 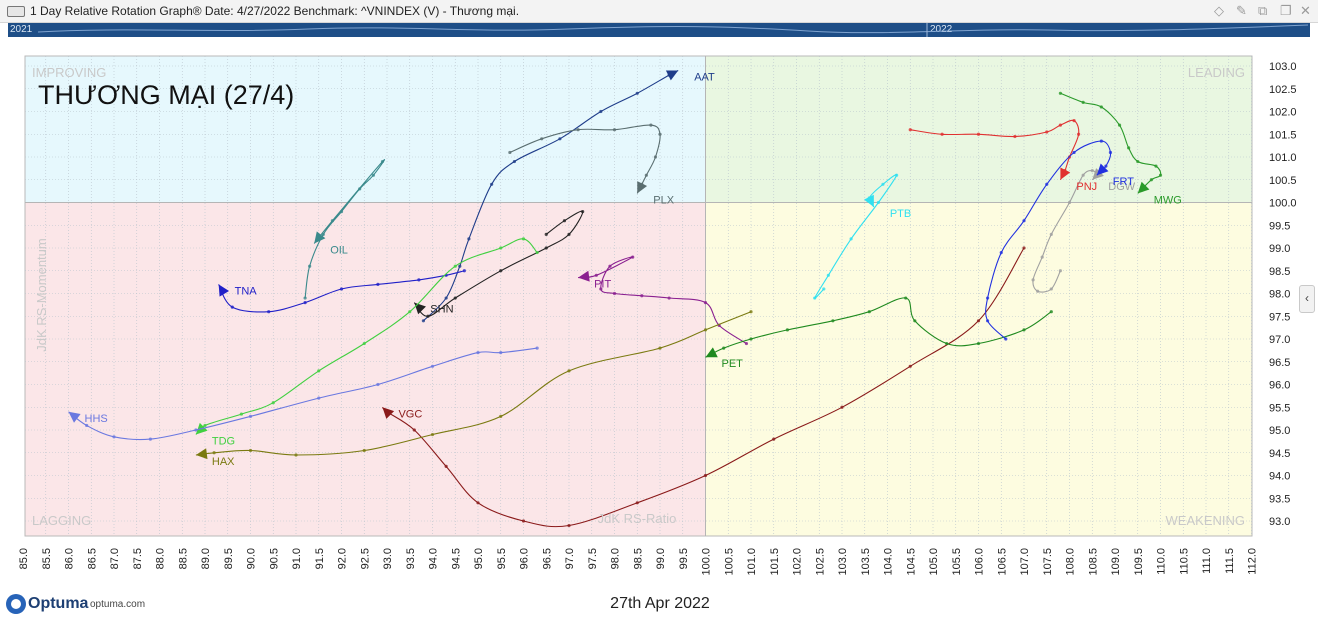 What do you see at coordinates (659, 30) in the screenshot?
I see `timeline-strip: 2021 2022` at bounding box center [659, 30].